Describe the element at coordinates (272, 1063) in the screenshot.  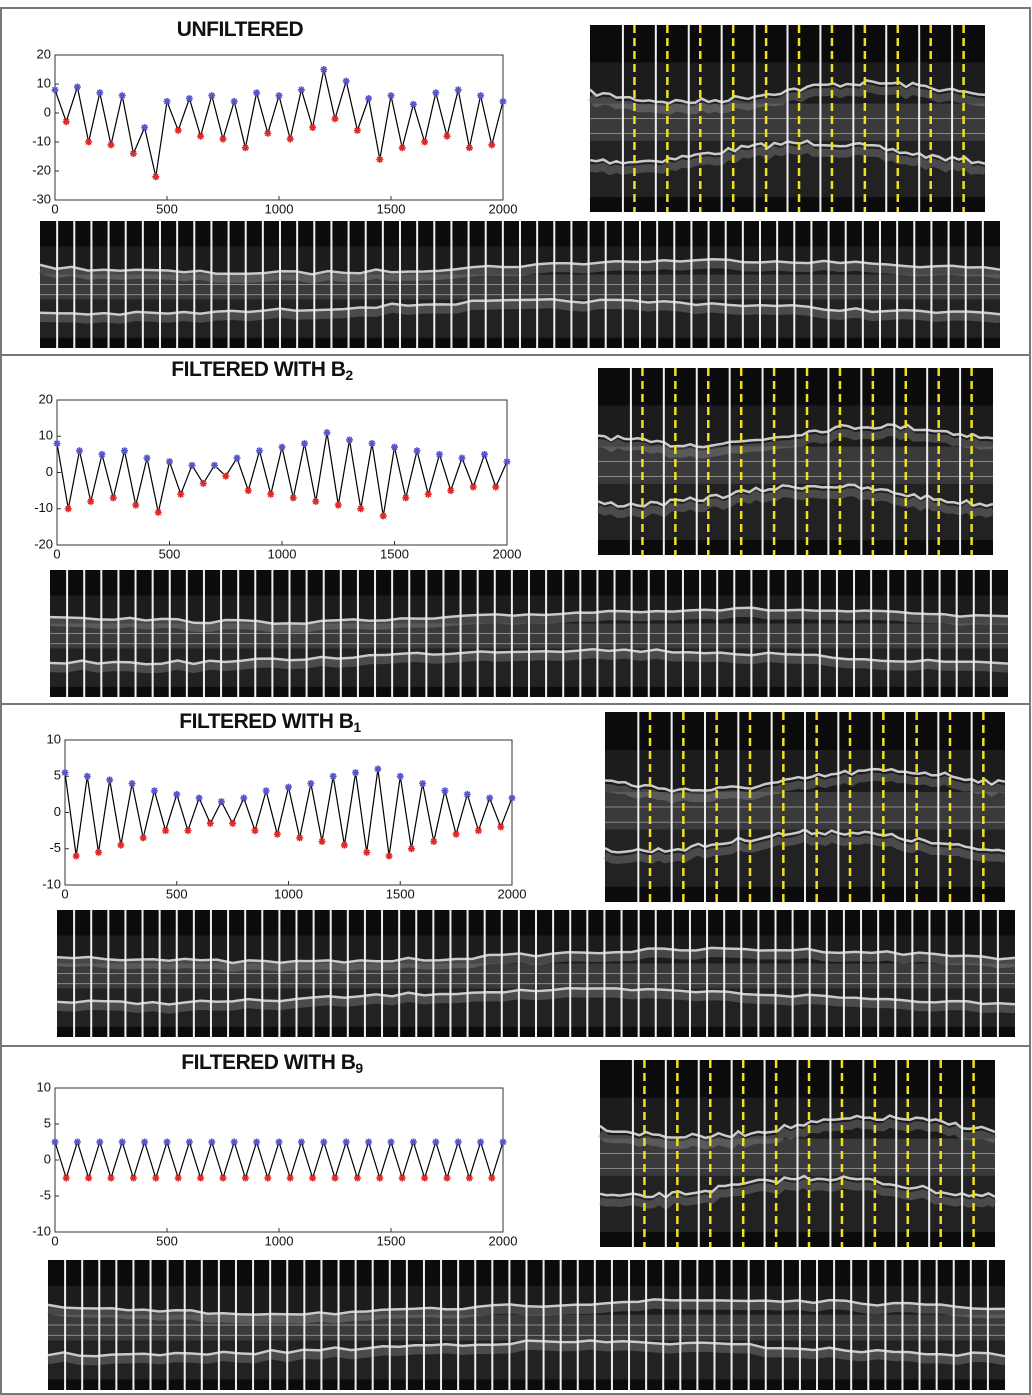
I see `chart-title: FILTERED WITH B9` at that location.